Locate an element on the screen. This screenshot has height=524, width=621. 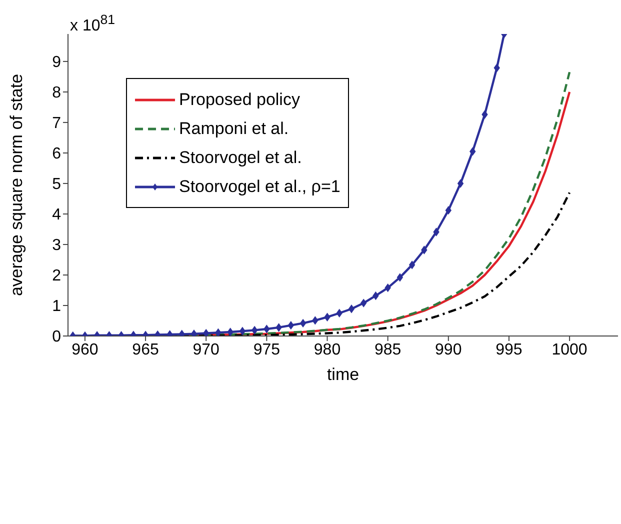
legend-label: Stoorvogel et al. is located at coordinates (240, 158).